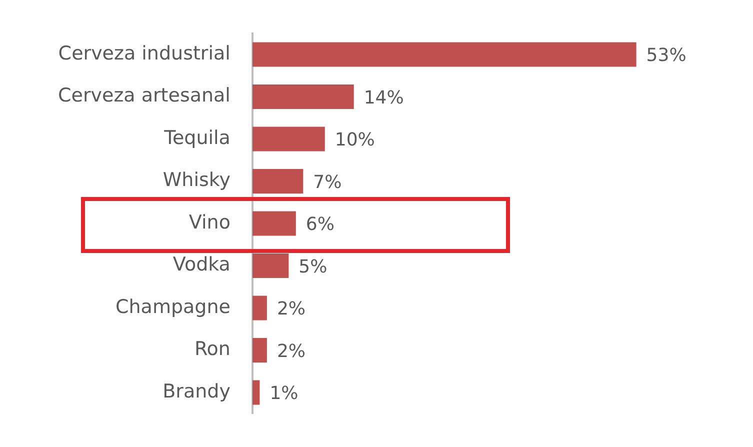 The image size is (753, 447). I want to click on y-tick-label: Brandy, so click(196, 391).